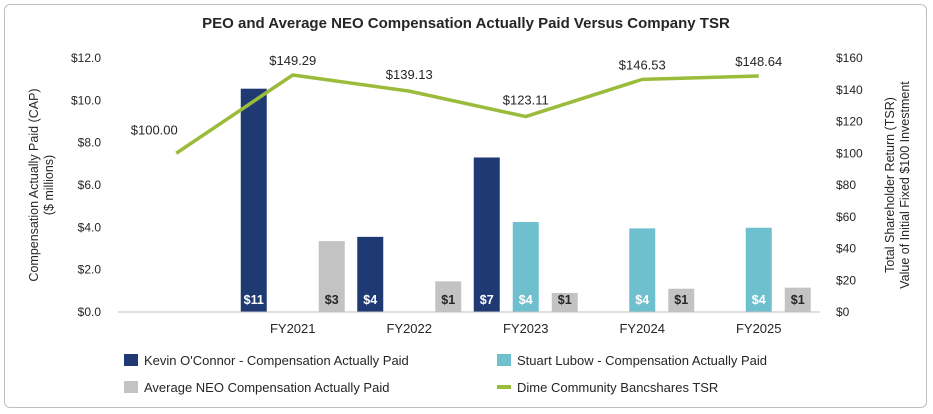 The height and width of the screenshot is (414, 933). I want to click on y-right-tick-label: $100, so click(849, 153).